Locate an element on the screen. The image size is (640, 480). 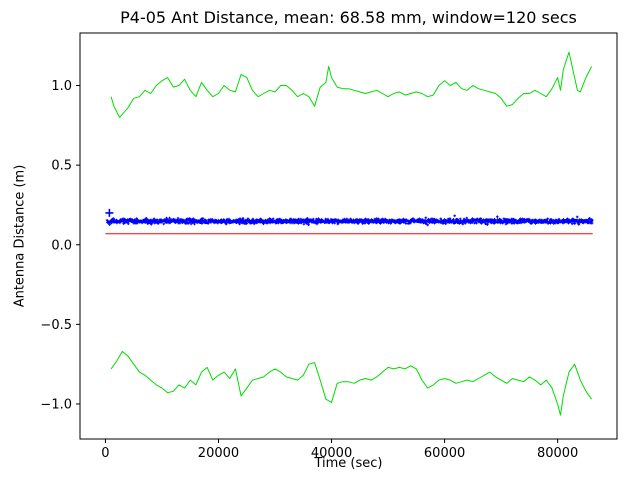
antenna-distance-points is located at coordinates (349, 220).